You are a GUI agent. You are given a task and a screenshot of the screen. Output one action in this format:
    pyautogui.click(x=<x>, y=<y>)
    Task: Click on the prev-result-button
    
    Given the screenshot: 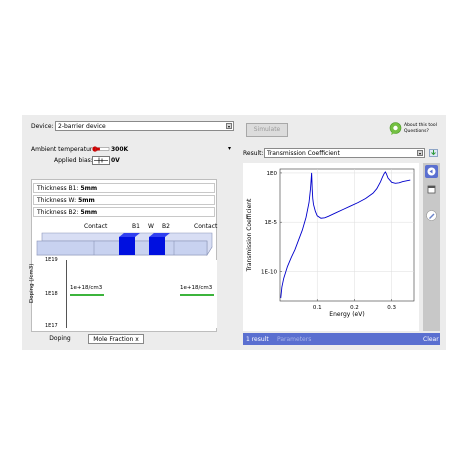 What is the action you would take?
    pyautogui.click(x=431, y=171)
    